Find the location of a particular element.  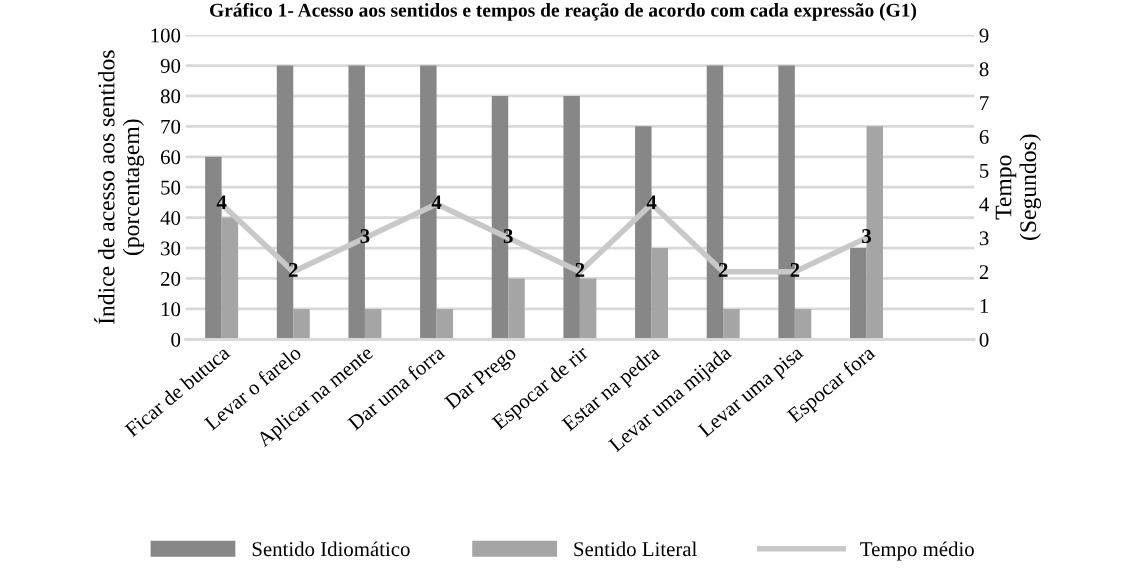

y-tick-label: 40 is located at coordinates (170, 218).